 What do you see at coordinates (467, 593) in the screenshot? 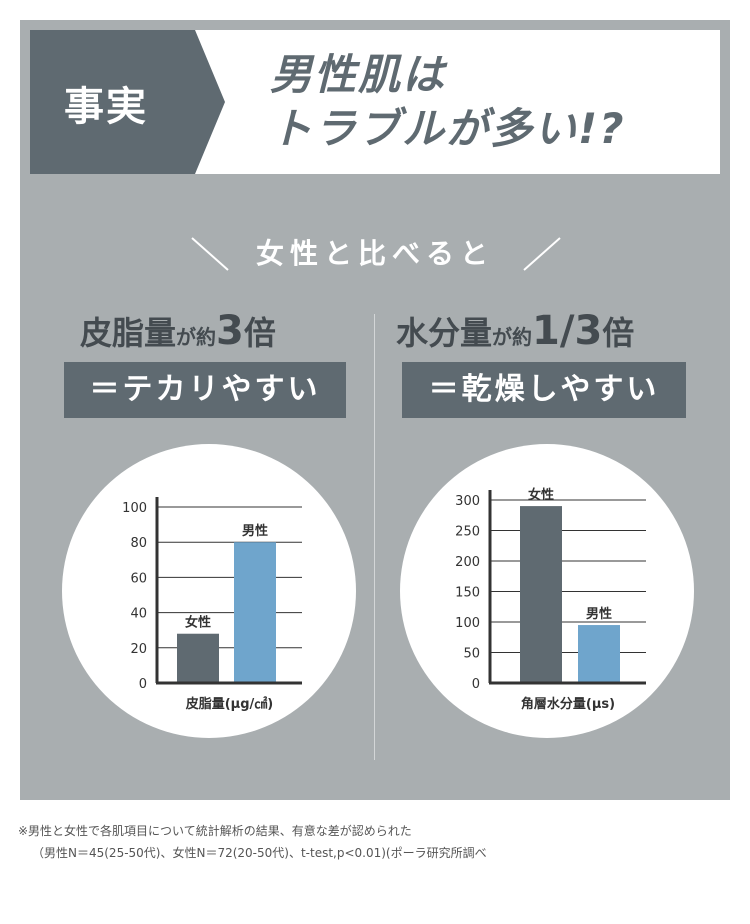
I see `y-tick-label: 150` at bounding box center [467, 593].